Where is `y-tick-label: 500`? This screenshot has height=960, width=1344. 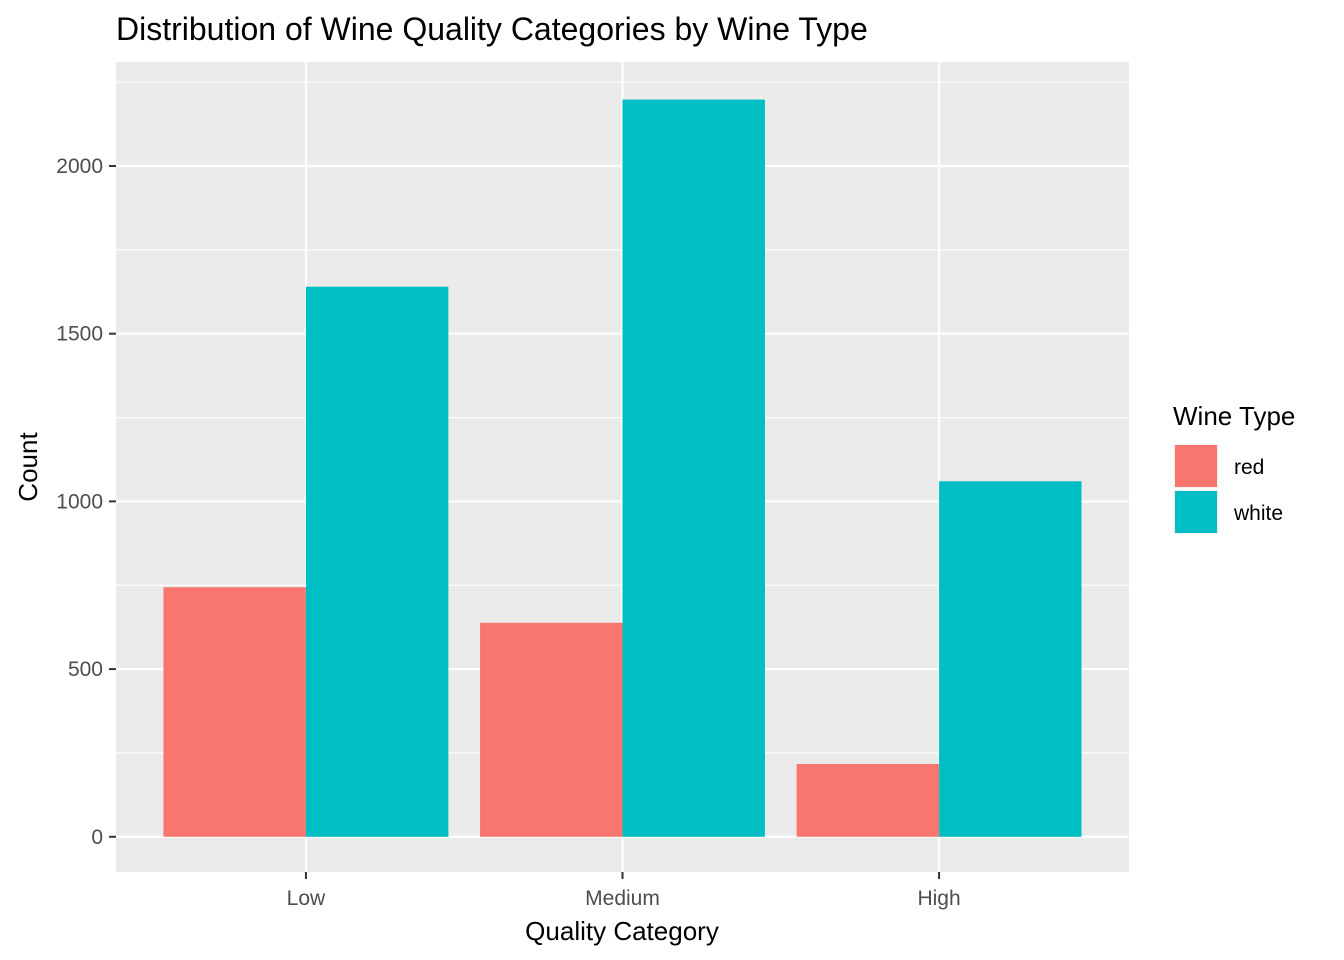
y-tick-label: 500 is located at coordinates (85, 669).